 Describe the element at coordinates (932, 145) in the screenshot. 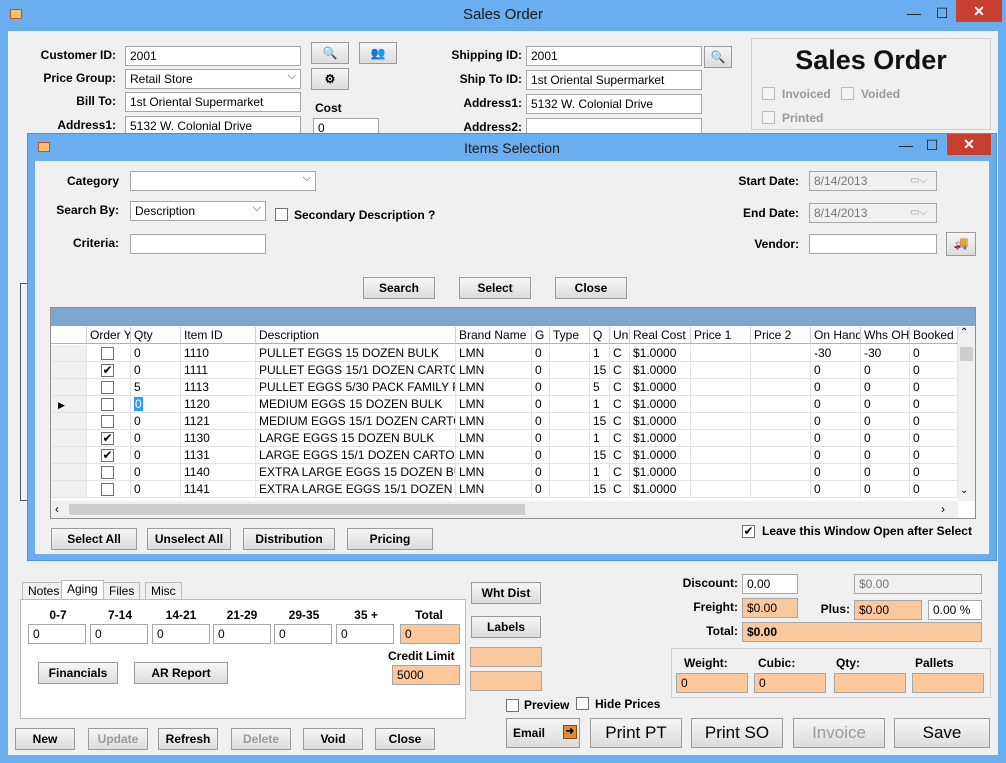

I see `dialog-maximize-button: ☐` at that location.